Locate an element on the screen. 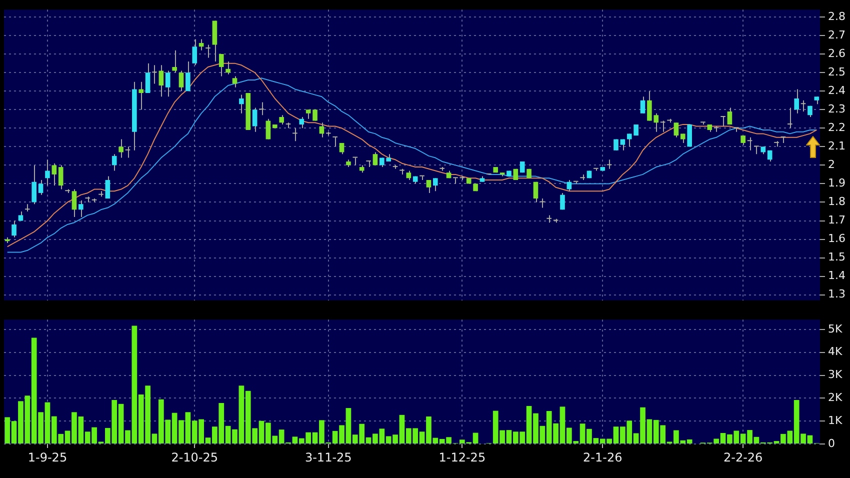 The image size is (850, 478). x-tick-label: 1-12-25 is located at coordinates (462, 457).